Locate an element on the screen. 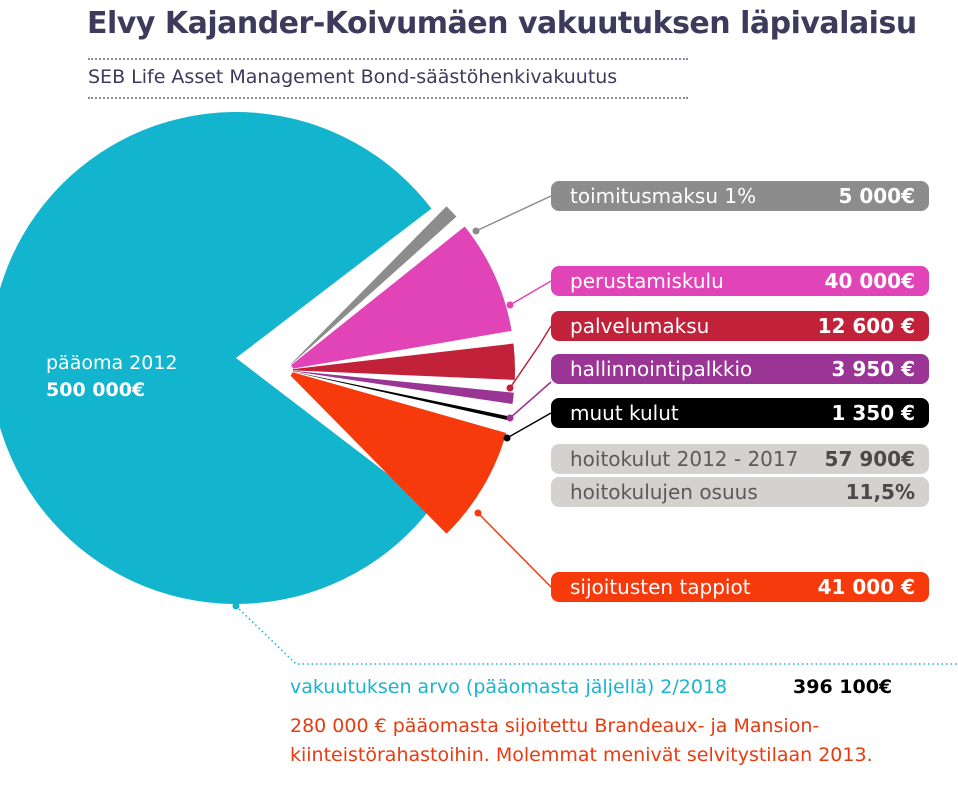 The image size is (958, 799). legend-value: 12 600 € is located at coordinates (866, 326).